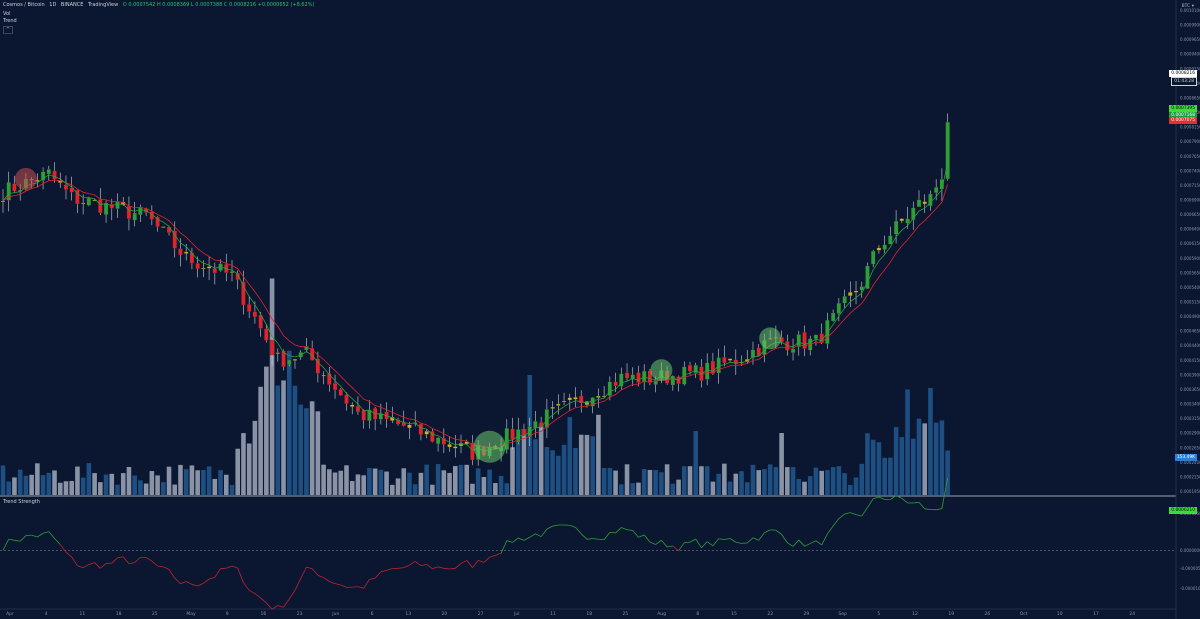 The height and width of the screenshot is (619, 1200). I want to click on price-tick-label: 0.0002900, so click(1190, 433).